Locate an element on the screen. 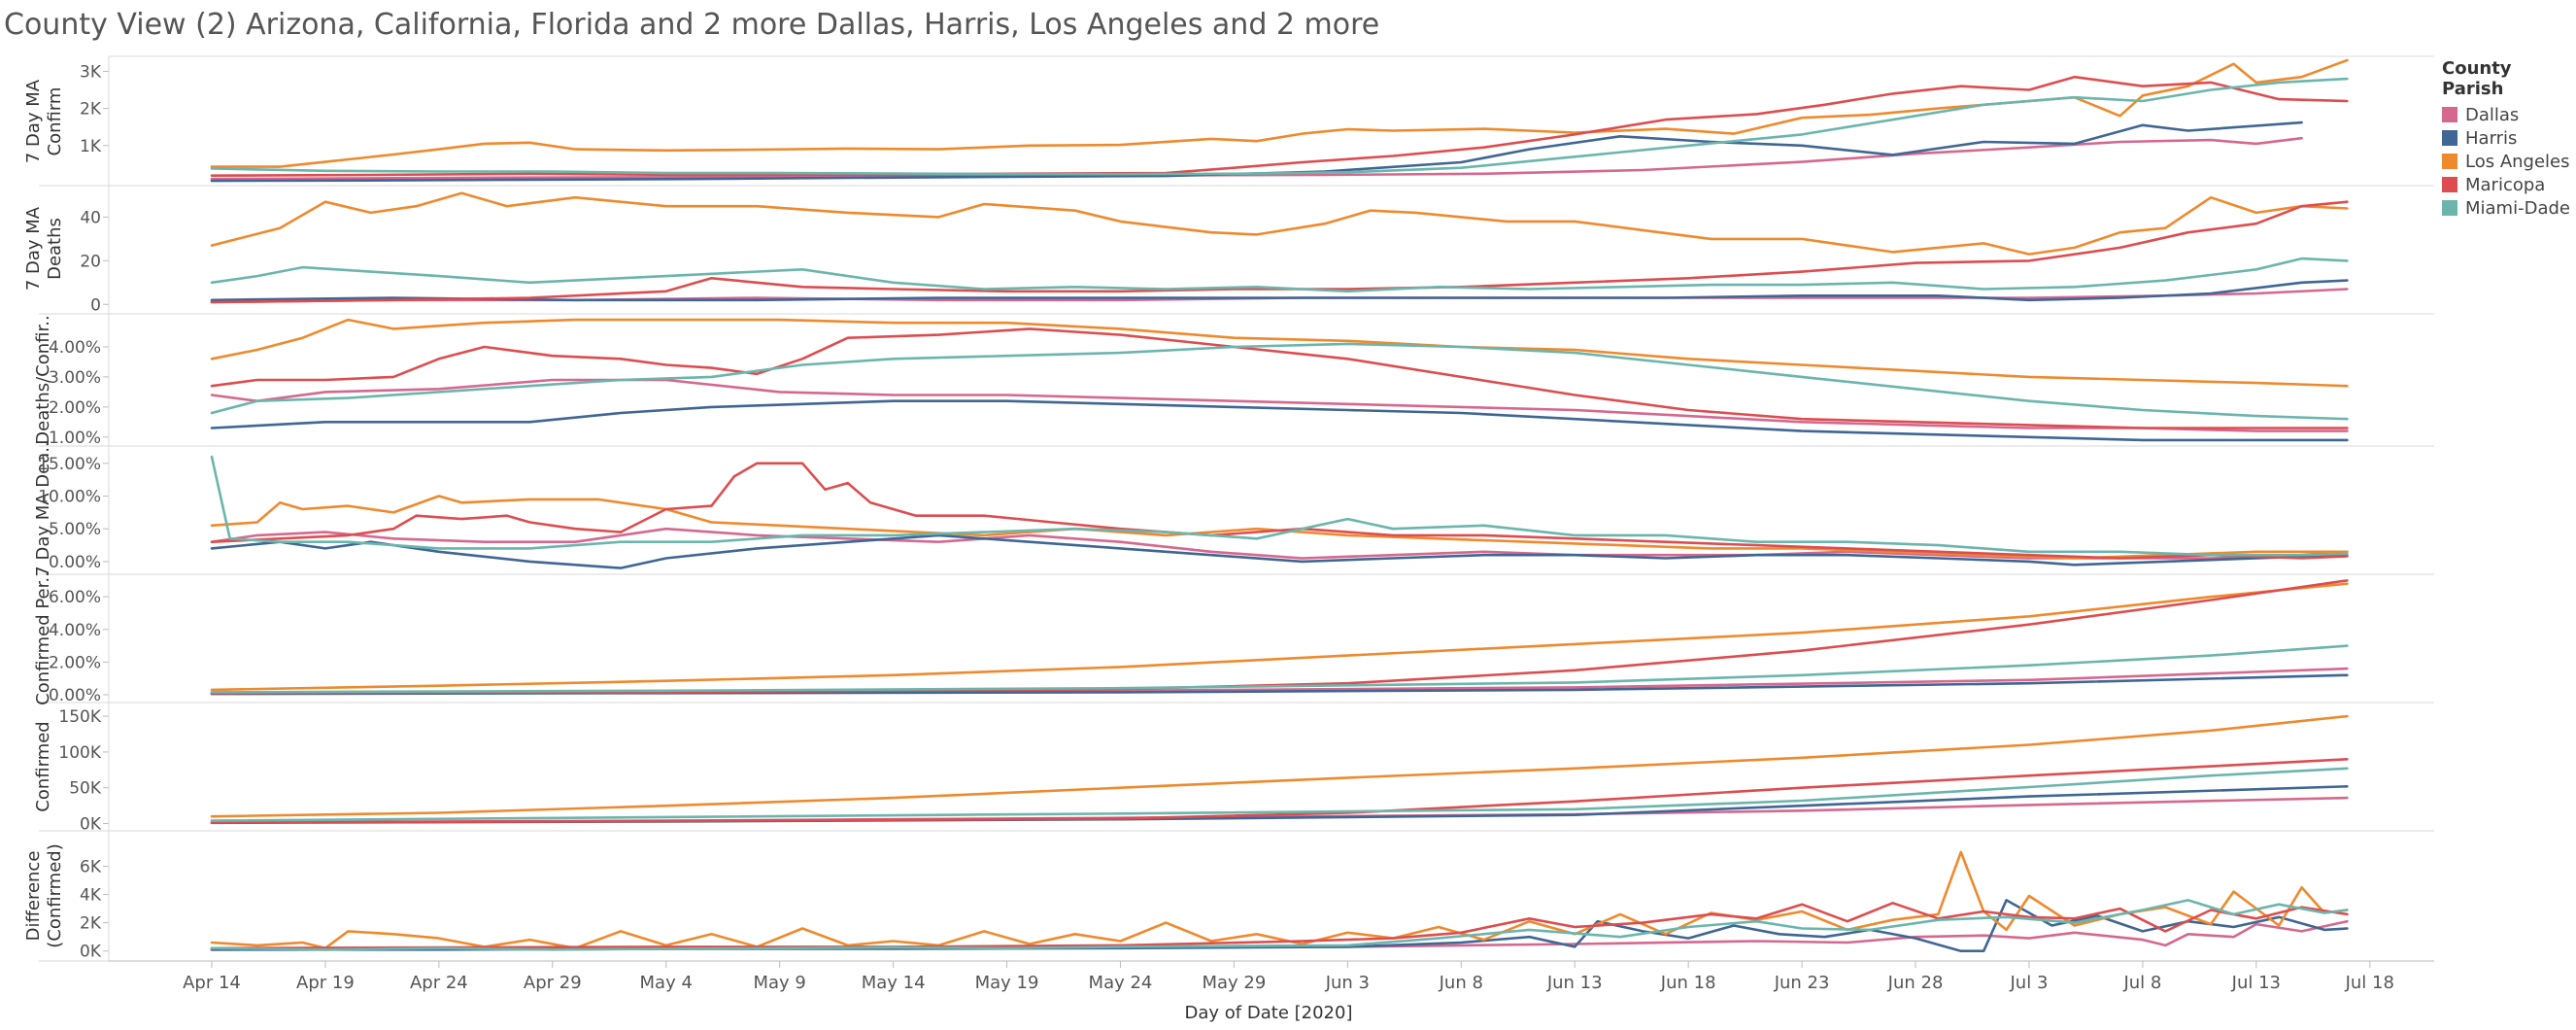  y-tick-label: 15.00% is located at coordinates (69, 464).